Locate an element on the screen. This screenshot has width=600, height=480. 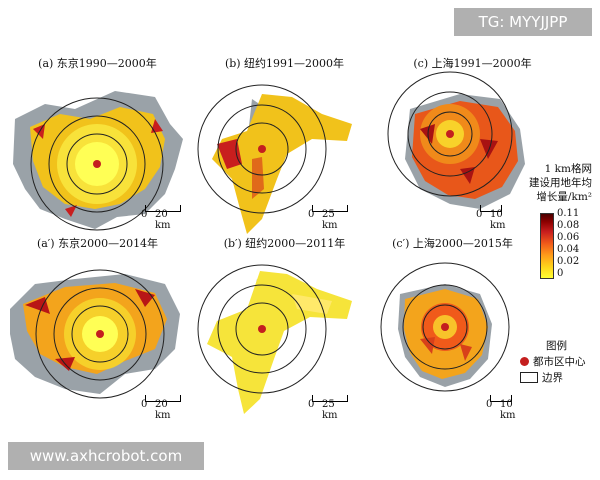
colorbar-tick: 0.02 is located at coordinates (568, 261).